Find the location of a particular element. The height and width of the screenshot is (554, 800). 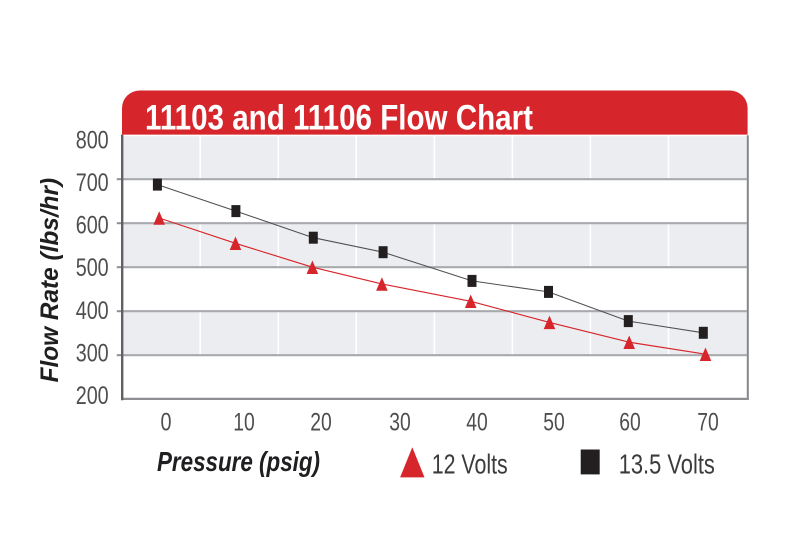

svg-text: 12 Volts is located at coordinates (470, 464).